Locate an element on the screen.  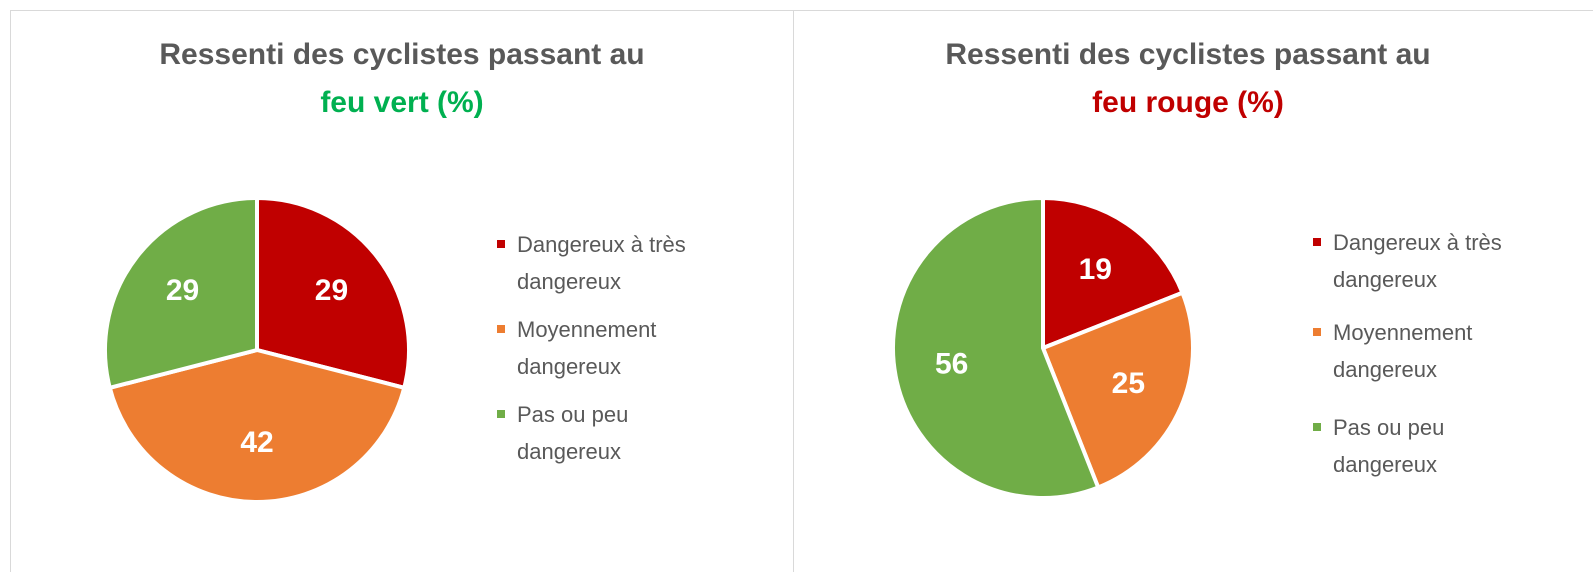
data-label: 19 is located at coordinates (1095, 269).